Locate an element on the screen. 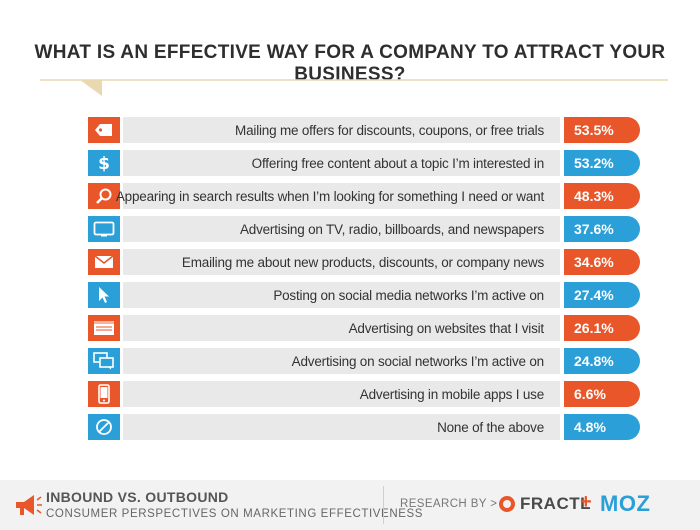 The height and width of the screenshot is (530, 700). cursor-icon is located at coordinates (104, 295).